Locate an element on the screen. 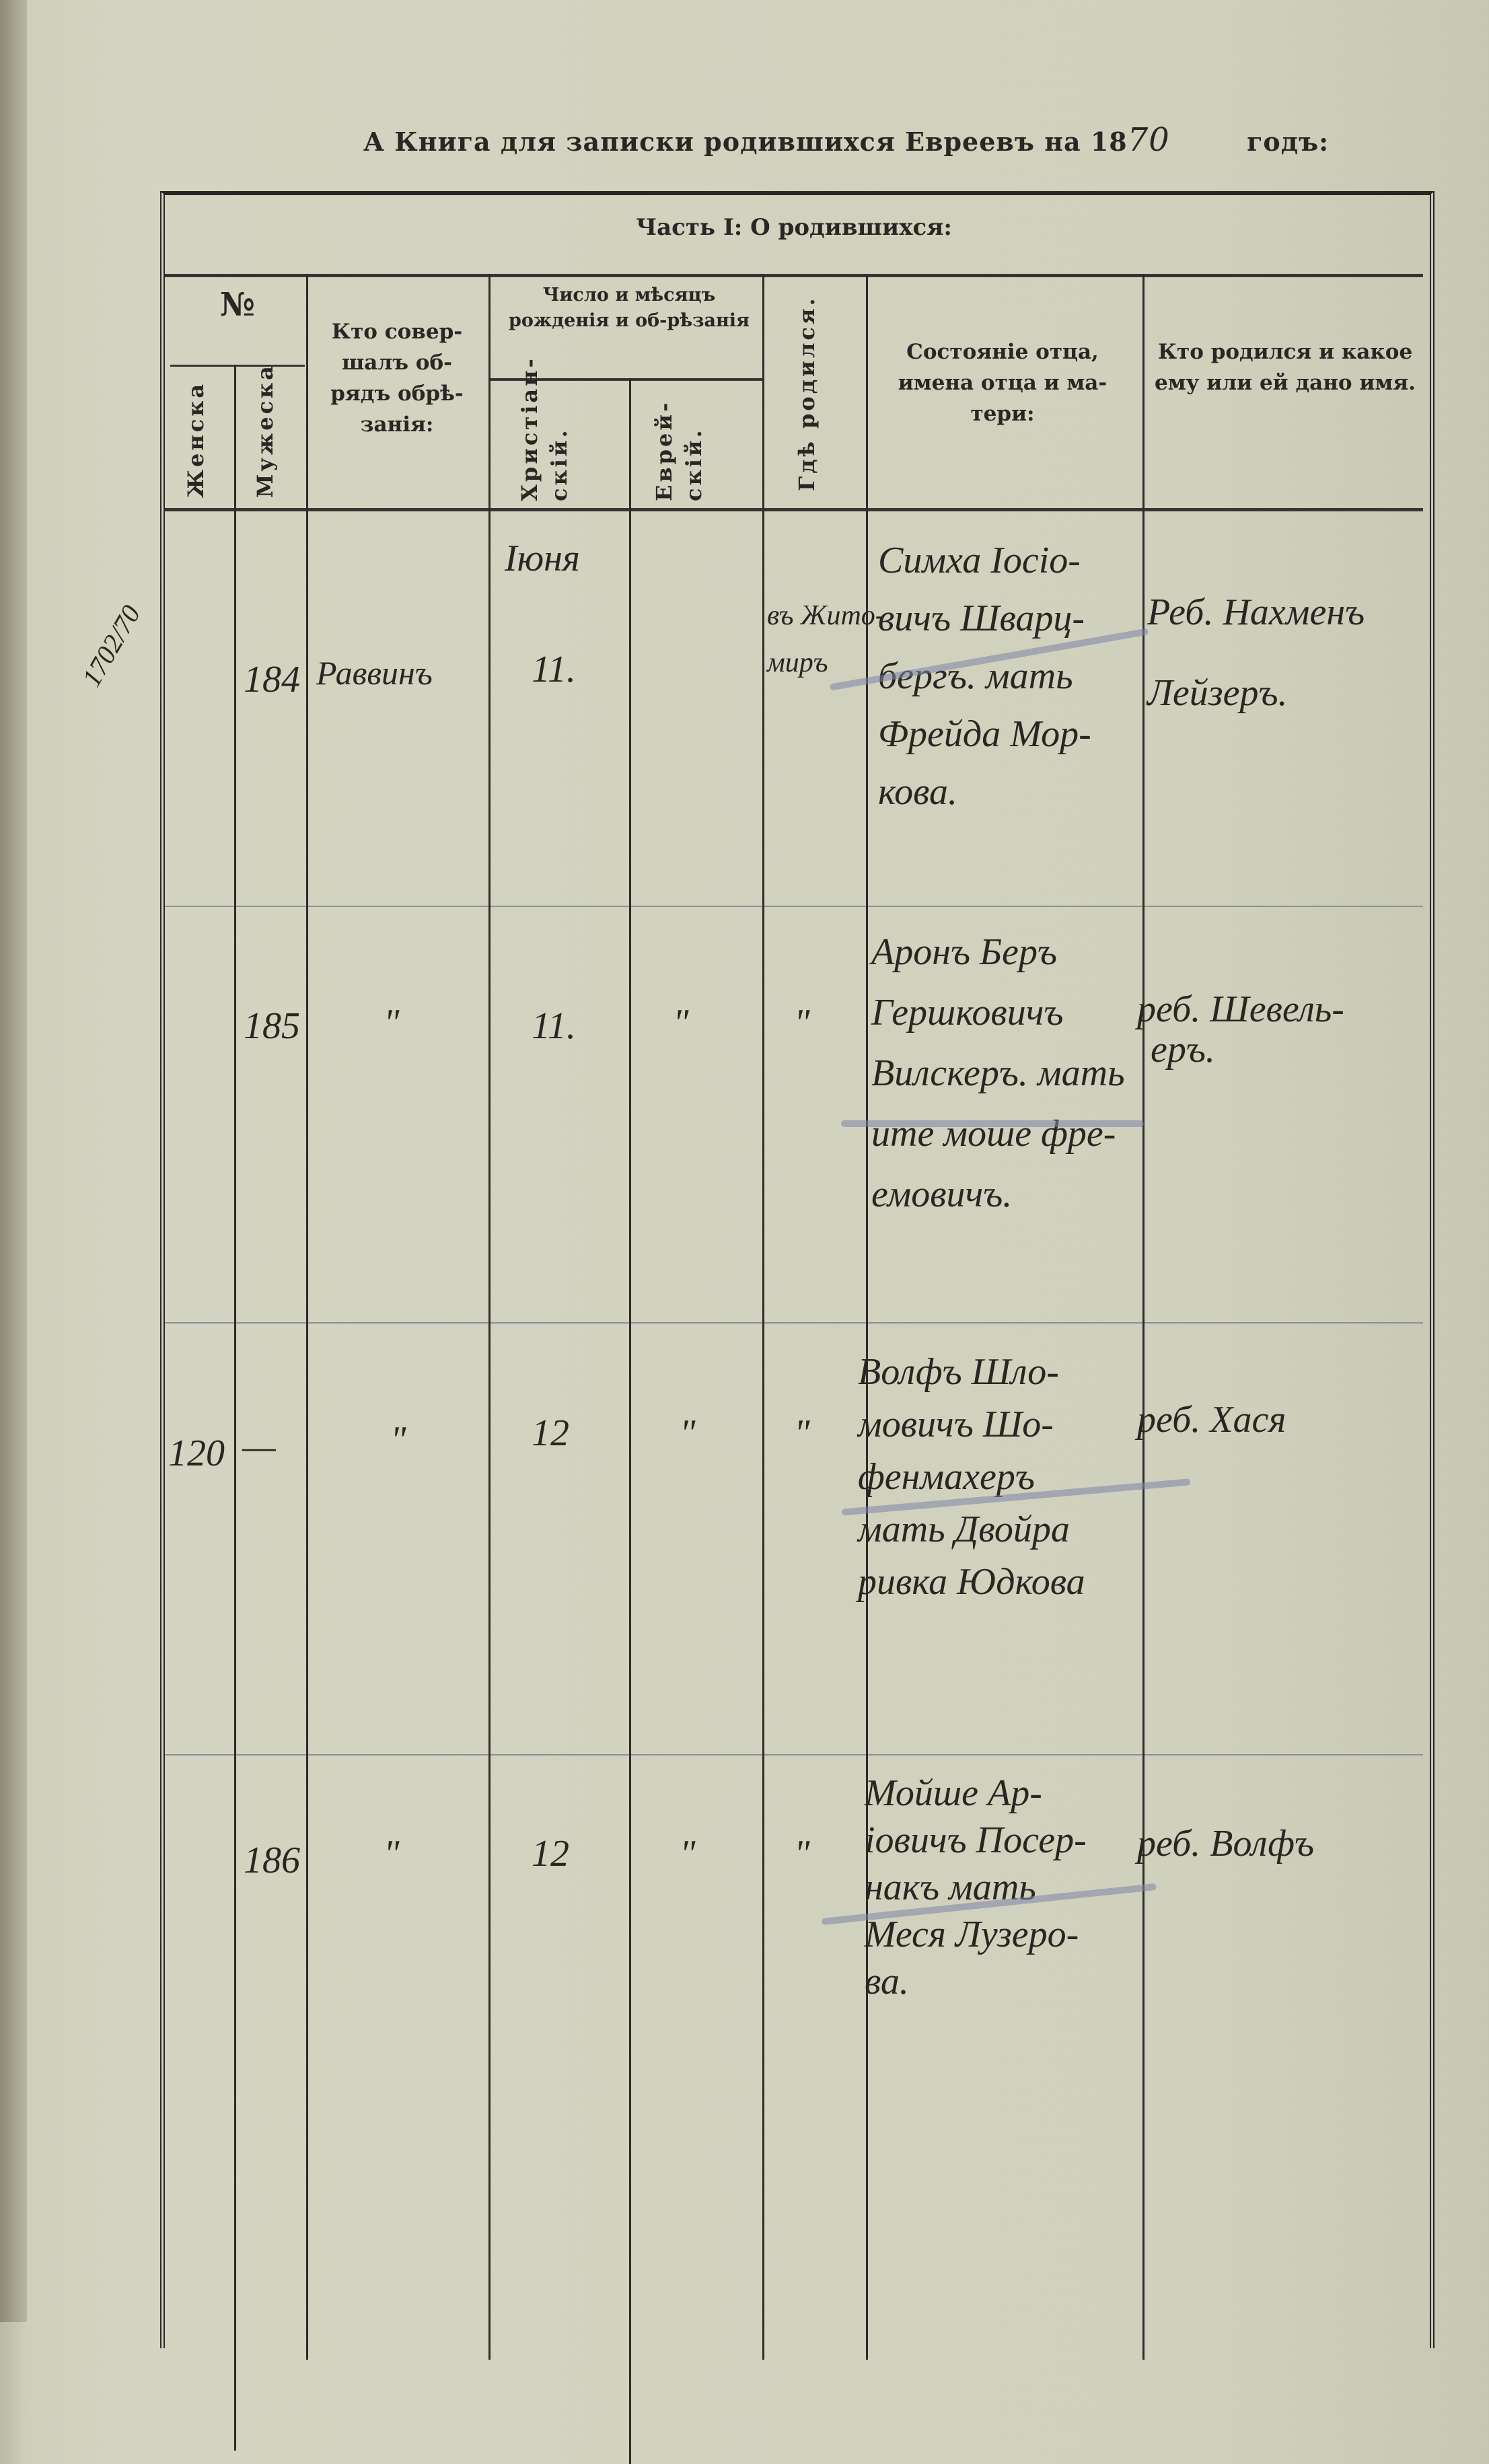 The height and width of the screenshot is (2464, 1489). cell-male-number: 184 is located at coordinates (272, 679).